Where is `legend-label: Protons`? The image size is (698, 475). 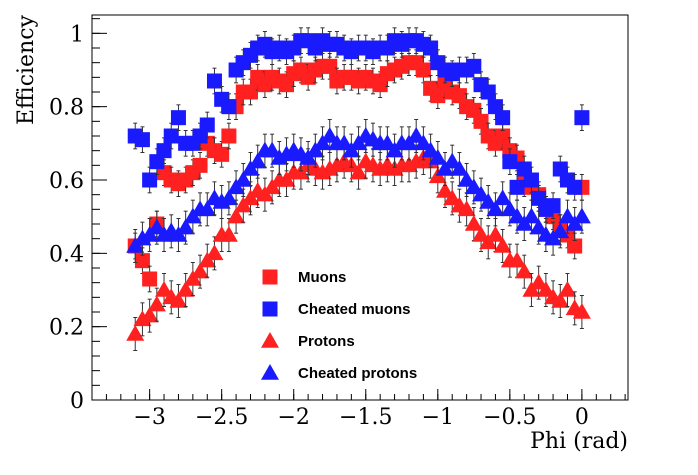 legend-label: Protons is located at coordinates (326, 341).